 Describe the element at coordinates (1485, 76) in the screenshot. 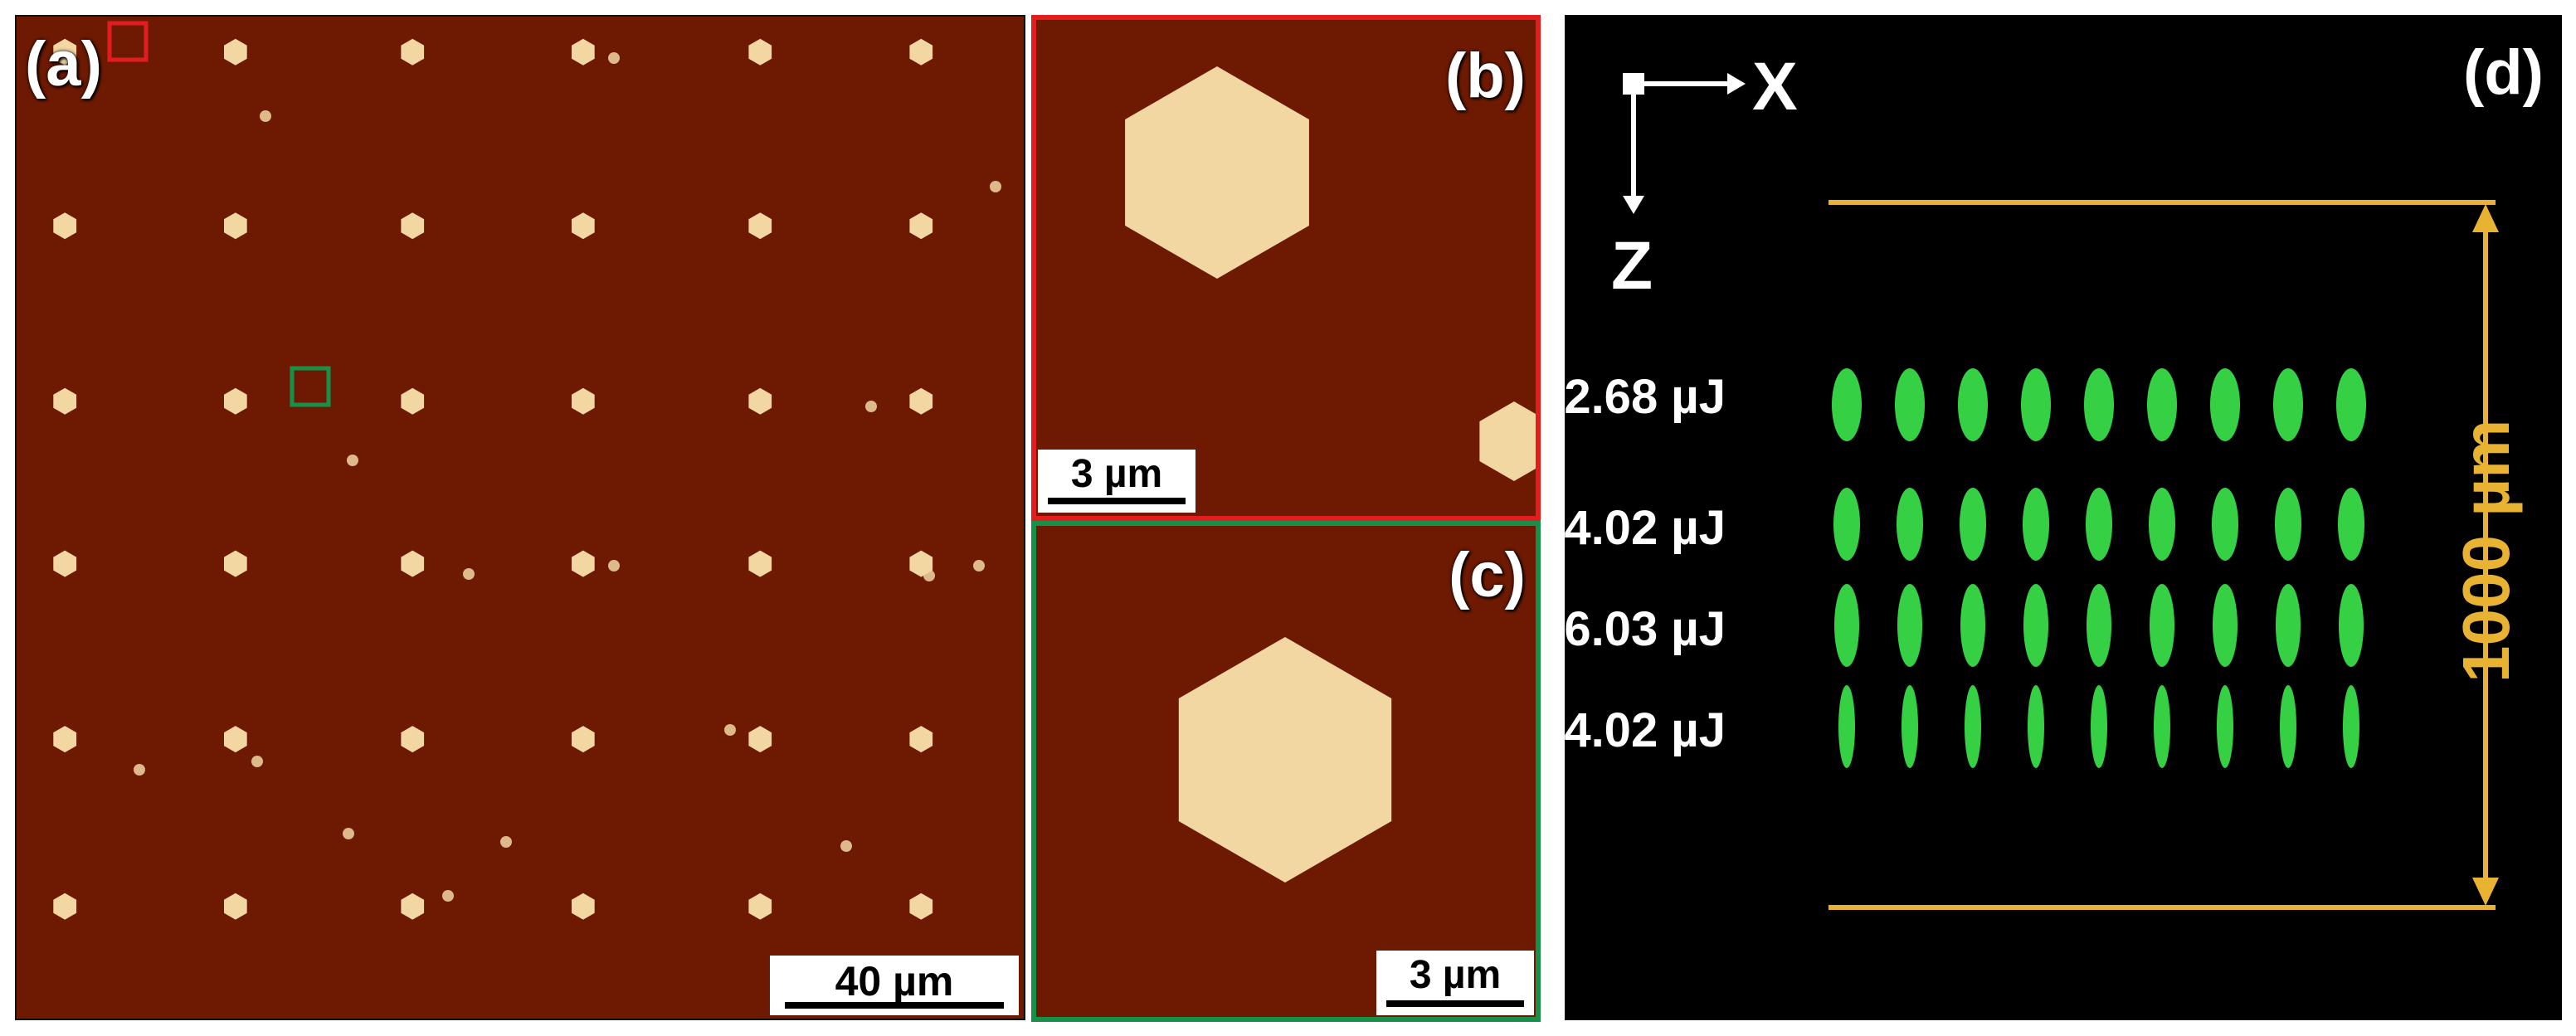

I see `panel-b-label: (b)` at that location.